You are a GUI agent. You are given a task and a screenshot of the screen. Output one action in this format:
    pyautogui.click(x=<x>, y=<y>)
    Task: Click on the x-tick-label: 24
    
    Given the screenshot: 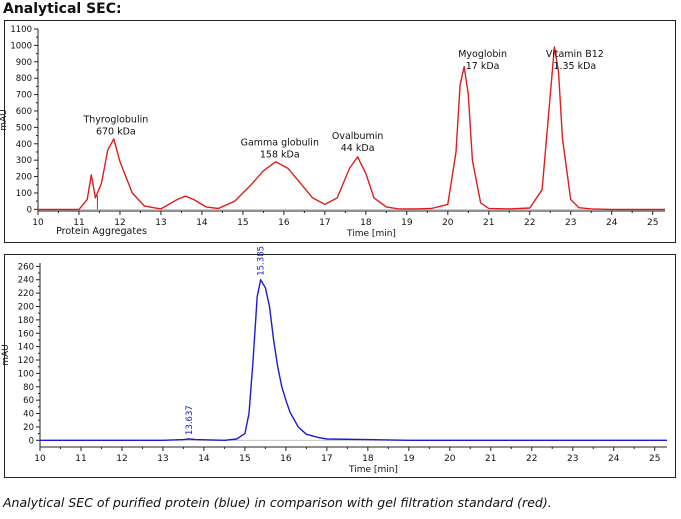 What is the action you would take?
    pyautogui.click(x=614, y=459)
    